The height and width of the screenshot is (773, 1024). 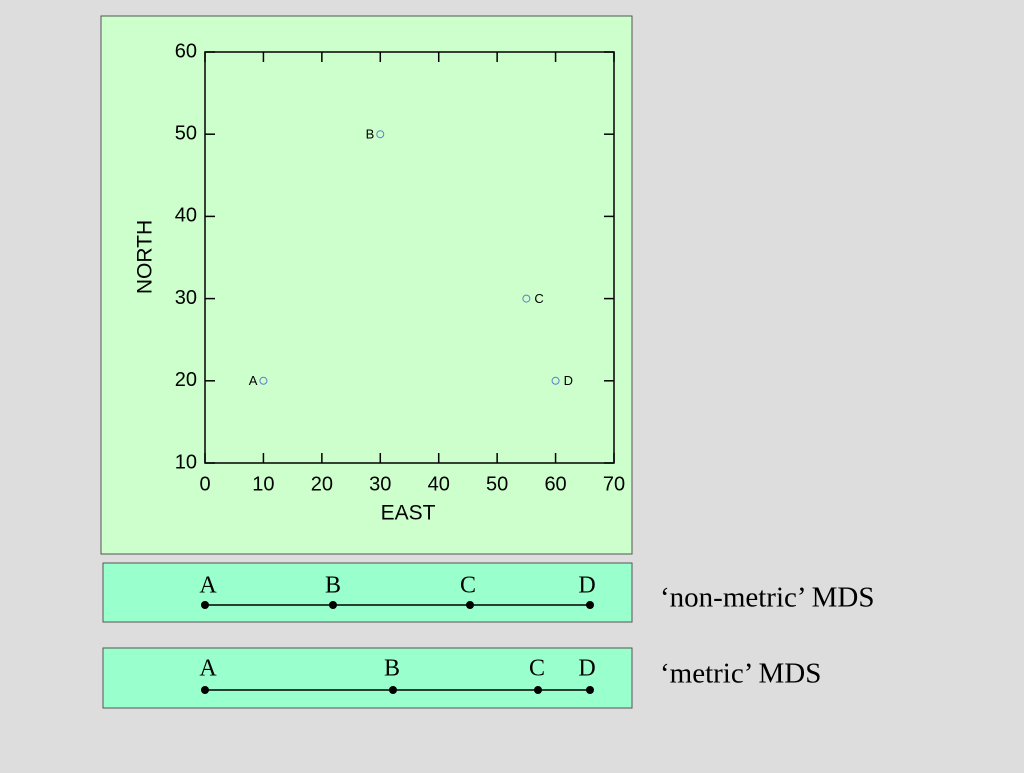 I want to click on y-tick-label: 10, so click(x=186, y=462).